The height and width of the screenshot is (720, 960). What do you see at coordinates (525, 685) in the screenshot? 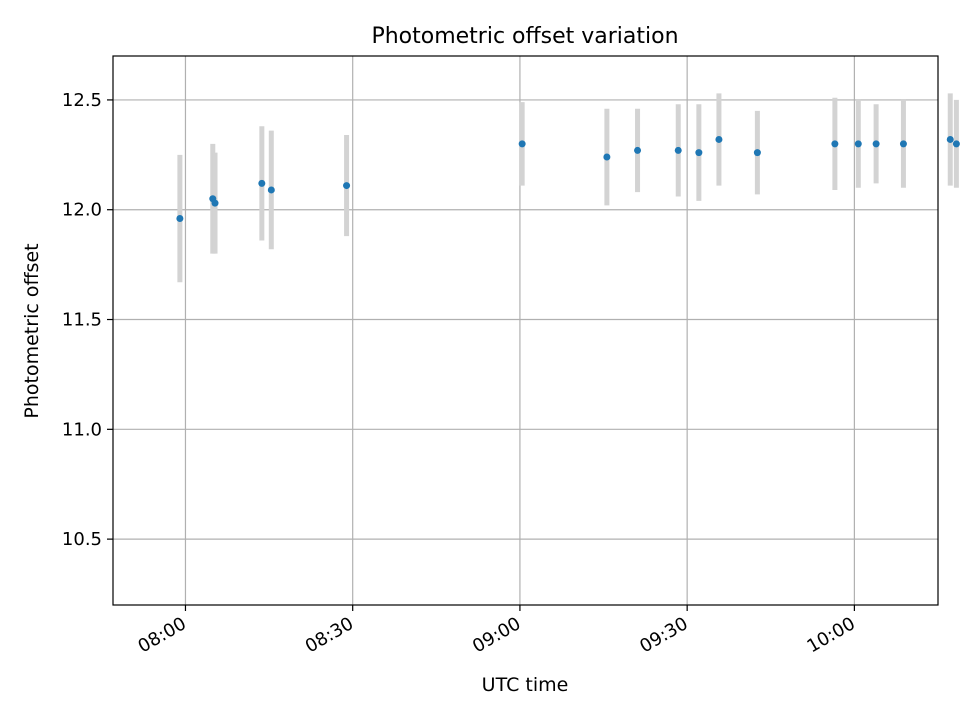
I see `x-axis-label: UTC time` at bounding box center [525, 685].